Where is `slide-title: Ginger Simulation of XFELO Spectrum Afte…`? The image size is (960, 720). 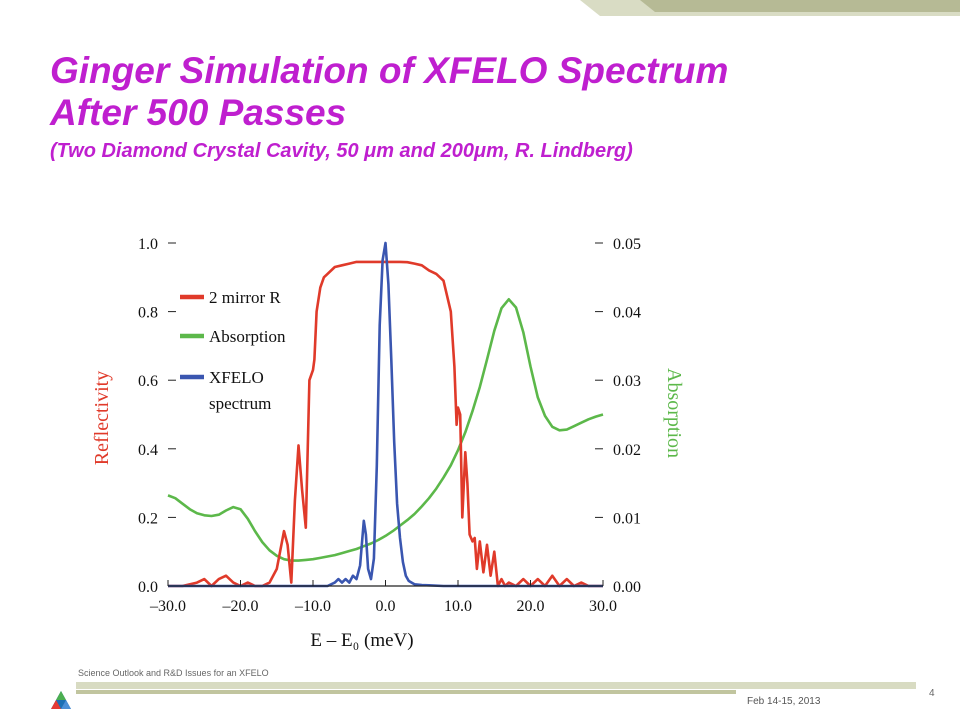 slide-title: Ginger Simulation of XFELO Spectrum Afte… is located at coordinates (490, 107).